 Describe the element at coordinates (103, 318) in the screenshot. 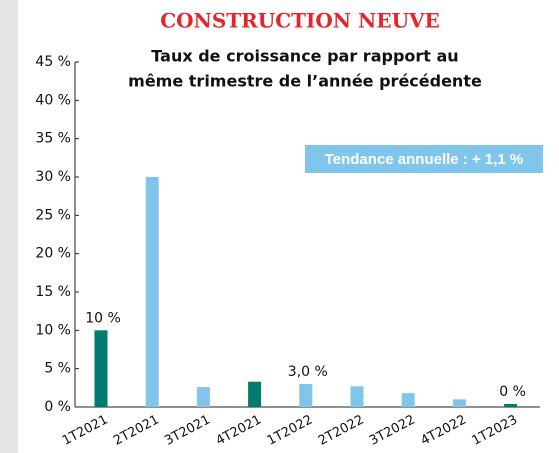

I see `value-label: 10 %` at that location.